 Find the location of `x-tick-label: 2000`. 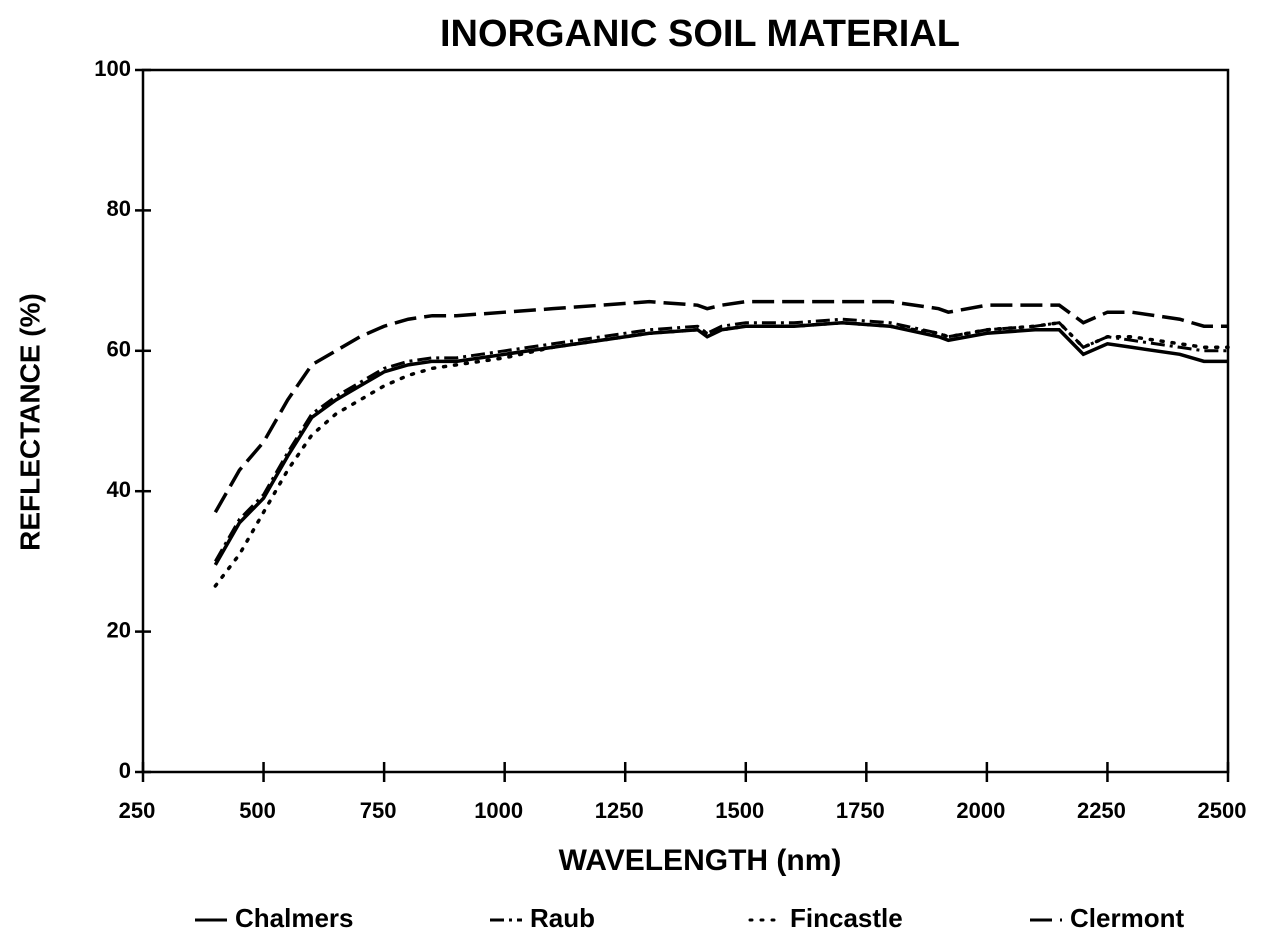

x-tick-label: 2000 is located at coordinates (980, 810).